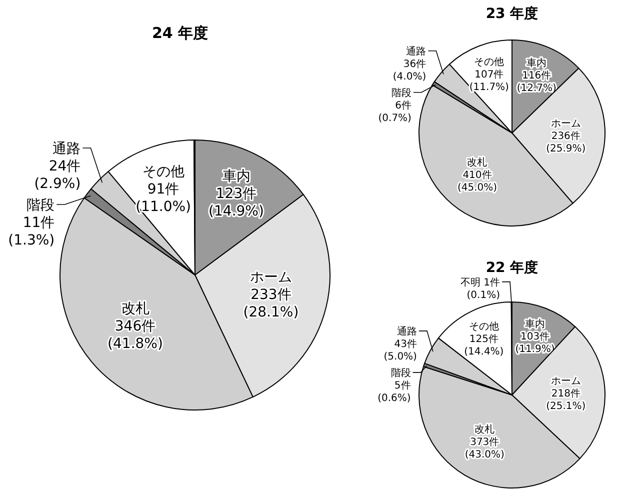  Describe the element at coordinates (489, 82) in the screenshot. I see `data-label: 107件 (11.7%)` at that location.